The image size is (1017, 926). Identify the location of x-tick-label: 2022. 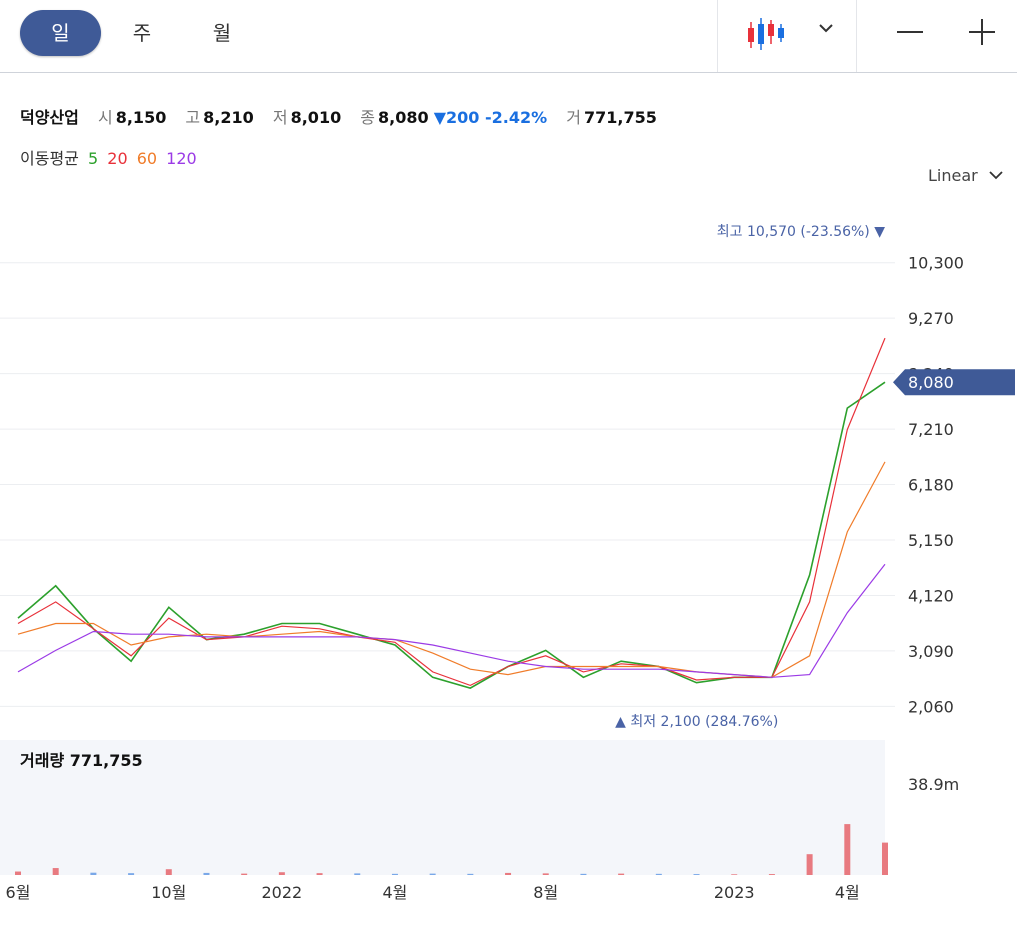
(282, 892).